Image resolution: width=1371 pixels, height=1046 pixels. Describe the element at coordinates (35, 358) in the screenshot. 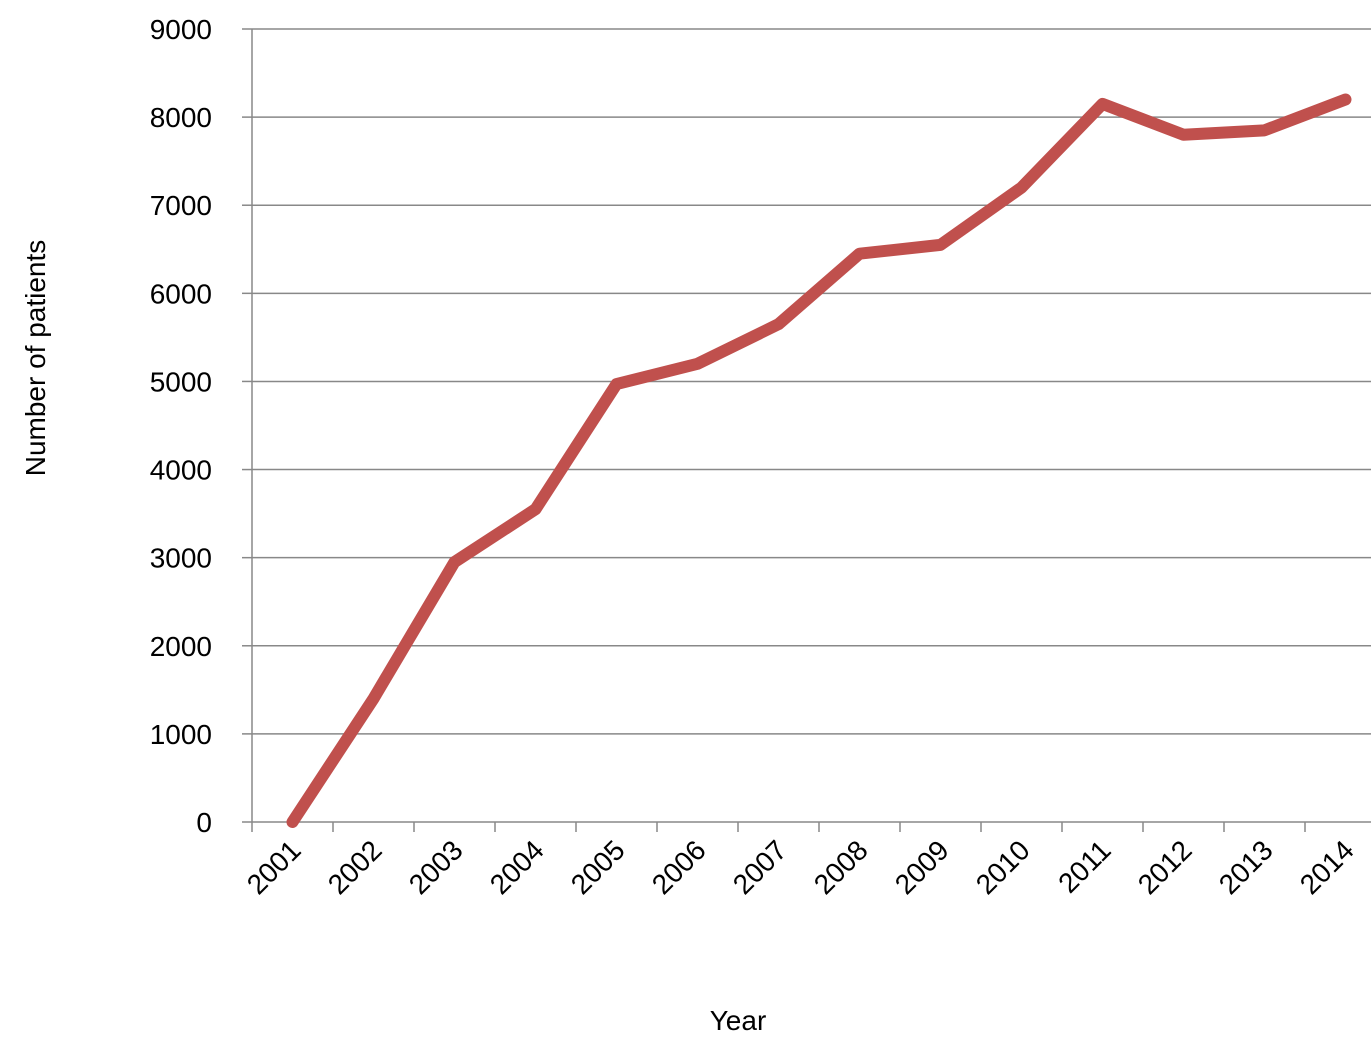

I see `y-axis-label: Number of patients` at that location.